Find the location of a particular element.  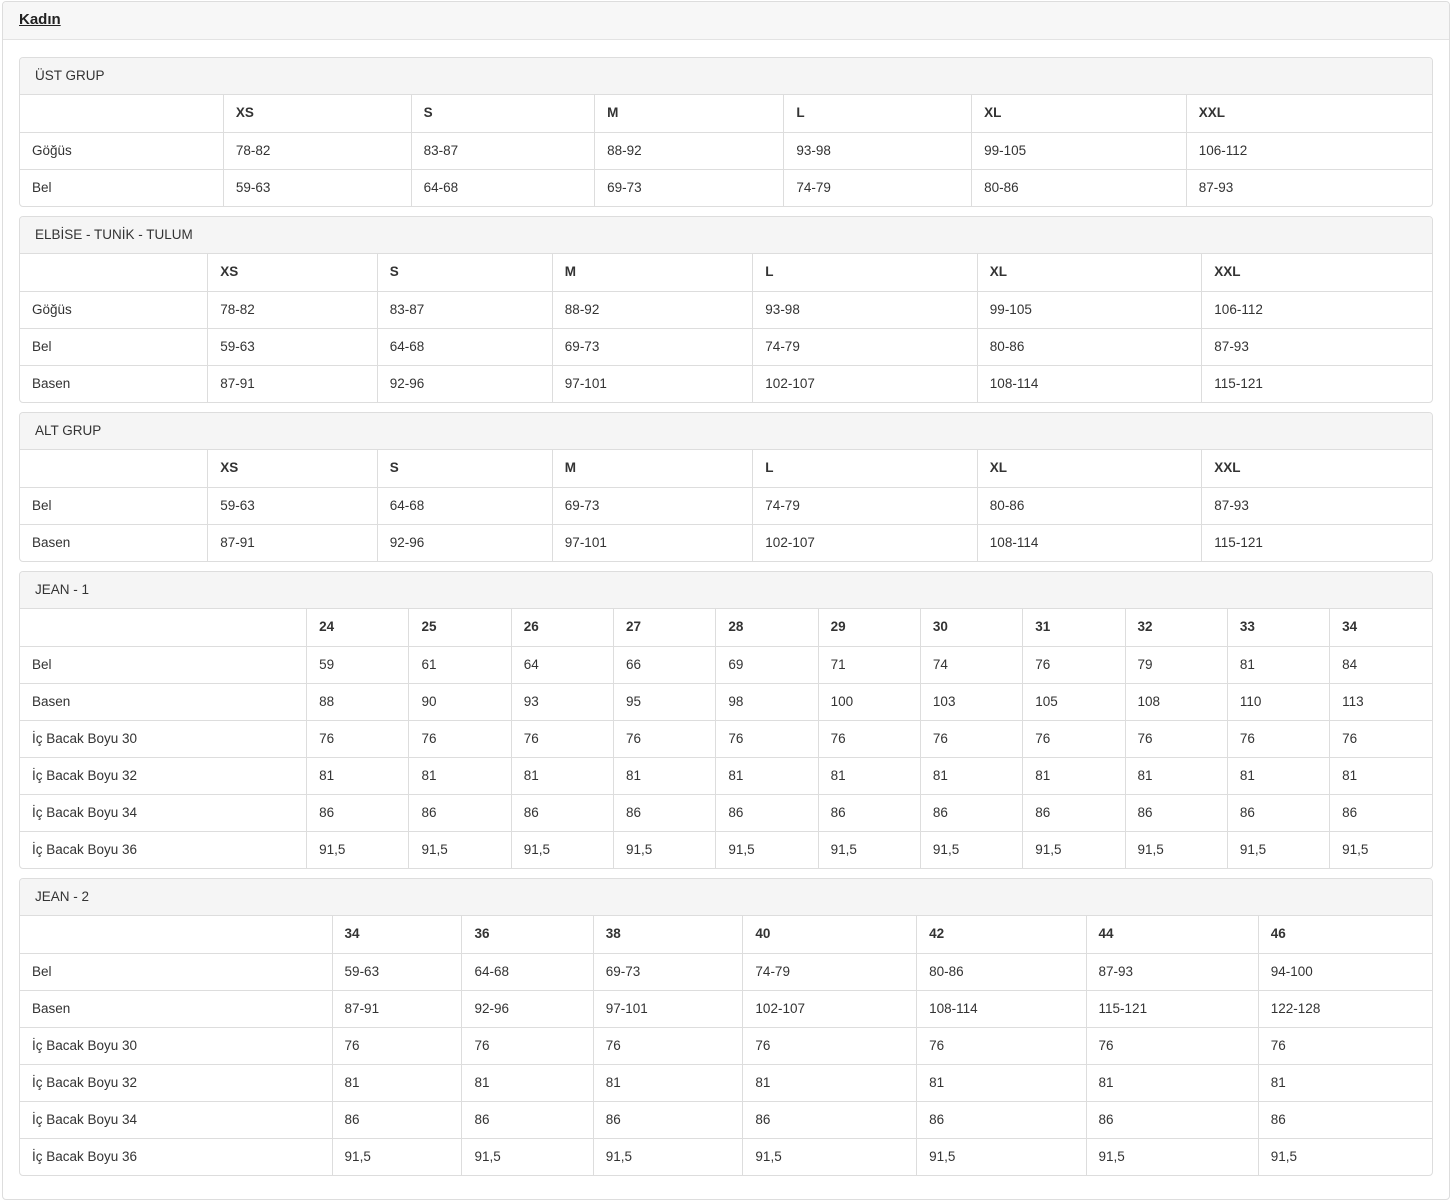

table-row: Göğüs 78-82 83-87 88-92 93-98 99-105 106-112 is located at coordinates (726, 150).